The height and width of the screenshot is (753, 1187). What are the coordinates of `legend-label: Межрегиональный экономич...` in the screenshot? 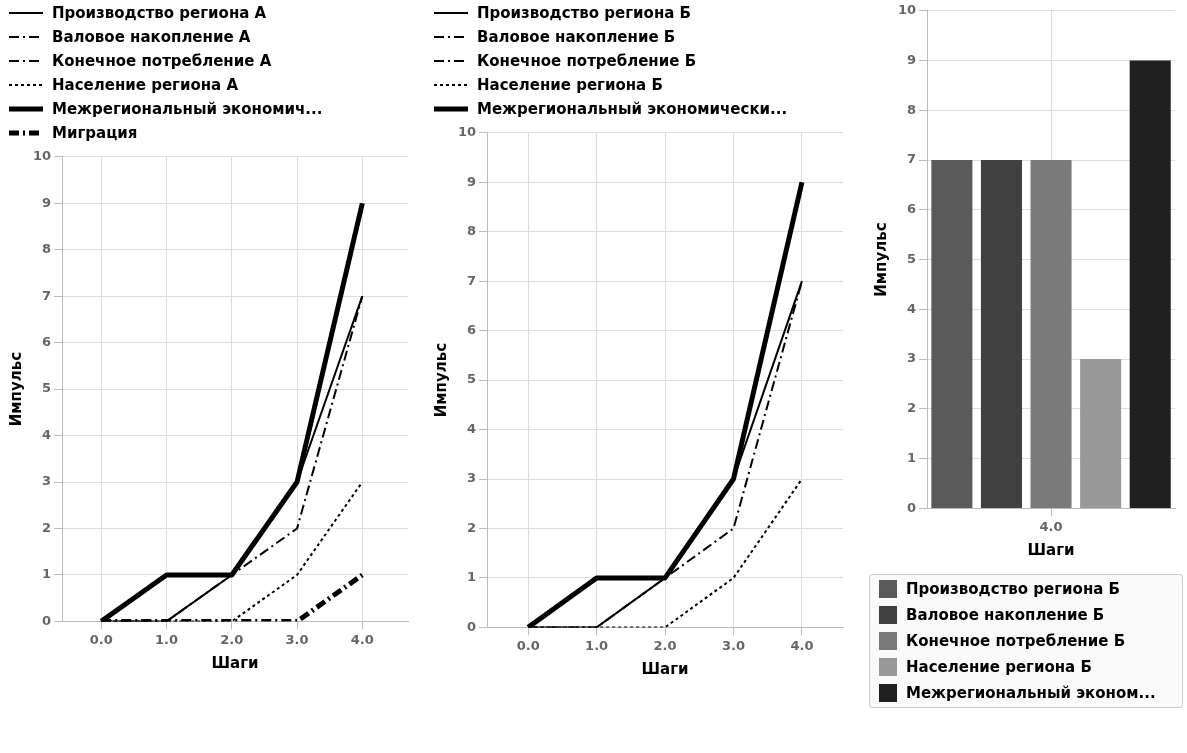 It's located at (187, 109).